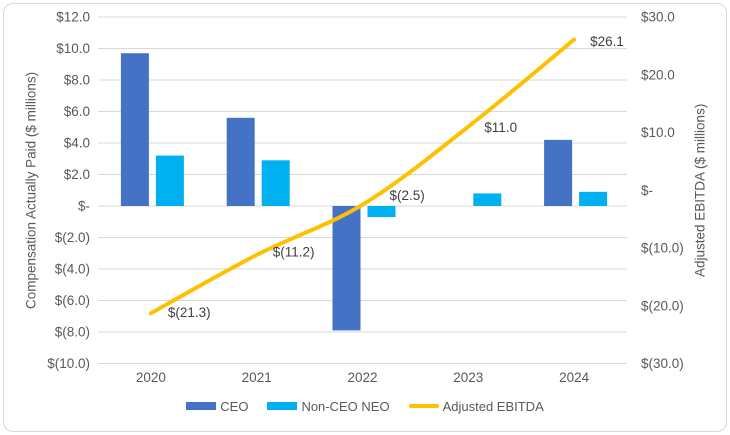 The image size is (730, 435). What do you see at coordinates (73, 48) in the screenshot?
I see `left-axis-tick-label: $10.0` at bounding box center [73, 48].